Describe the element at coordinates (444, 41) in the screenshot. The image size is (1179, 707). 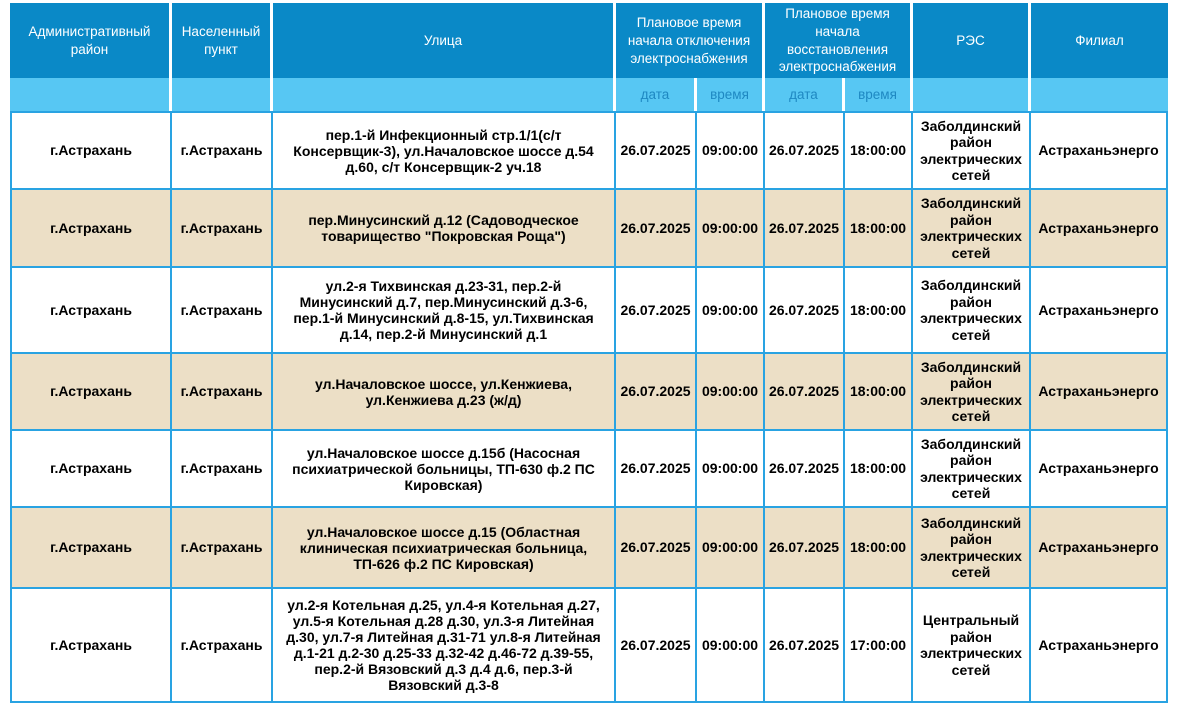
I see `col-header-street: Улица` at that location.